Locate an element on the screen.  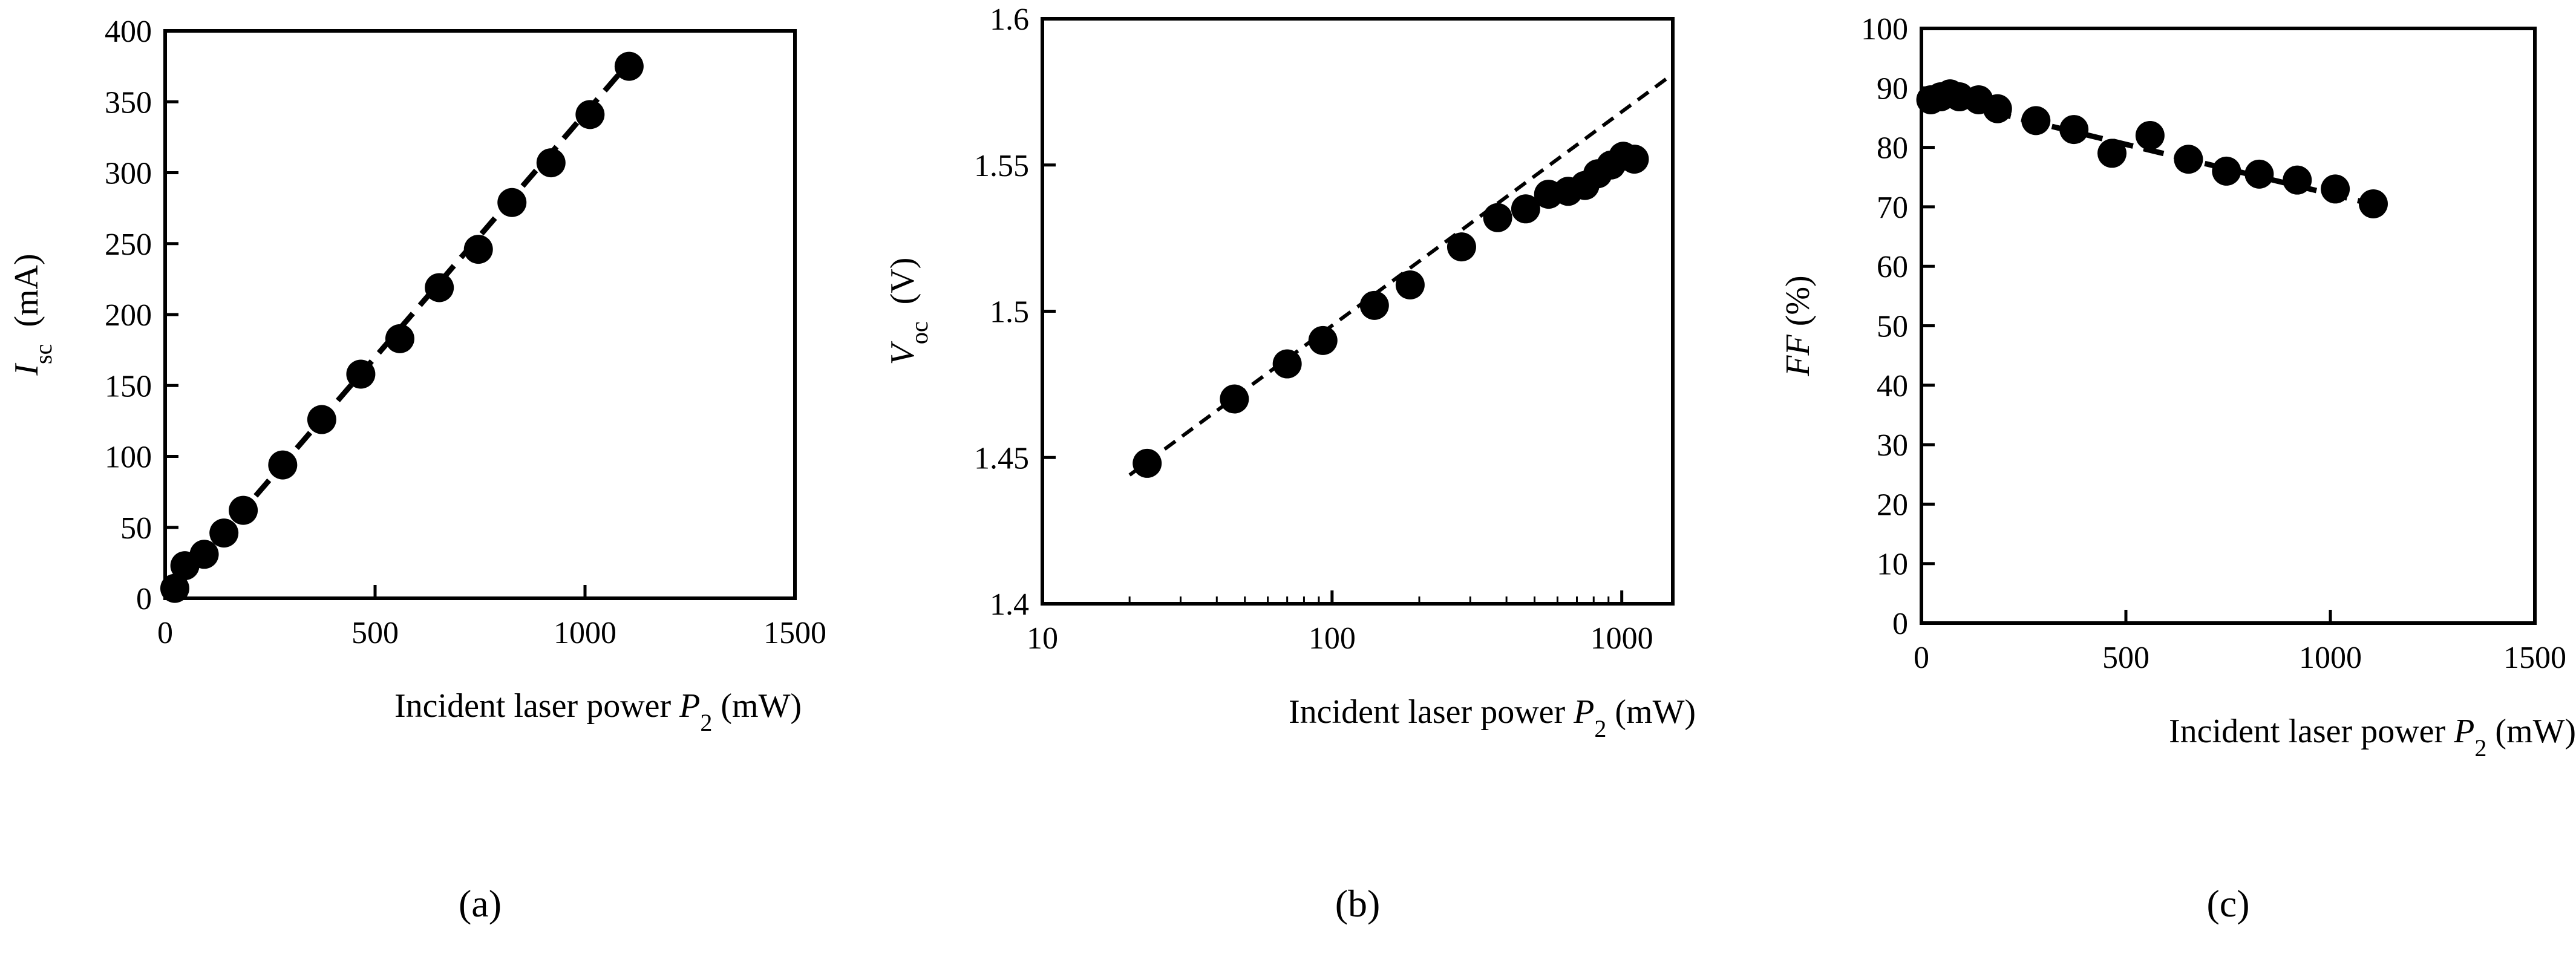
y-tick-label: 150 is located at coordinates (128, 386).